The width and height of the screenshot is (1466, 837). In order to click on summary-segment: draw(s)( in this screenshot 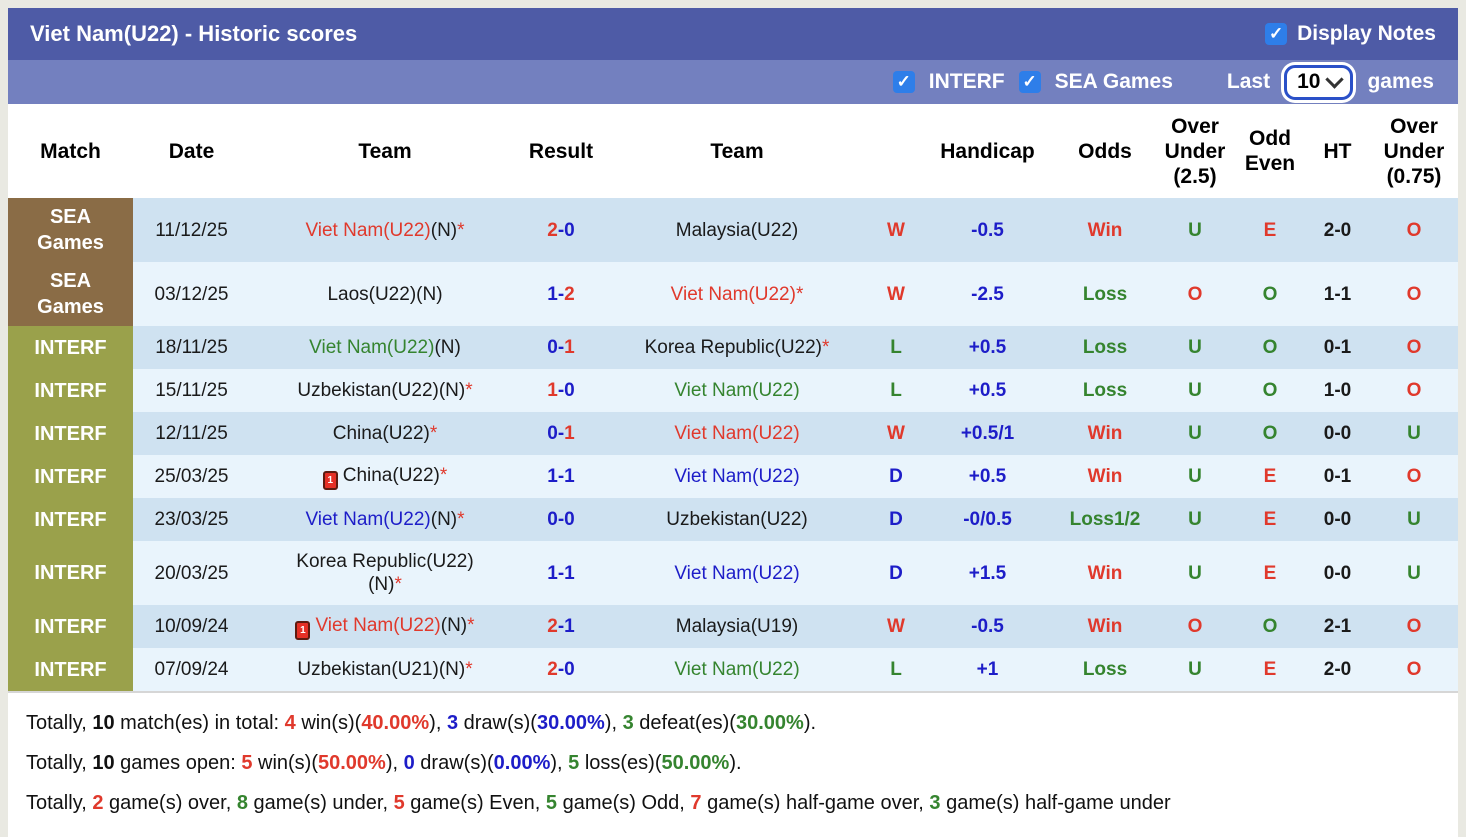, I will do `click(454, 763)`.